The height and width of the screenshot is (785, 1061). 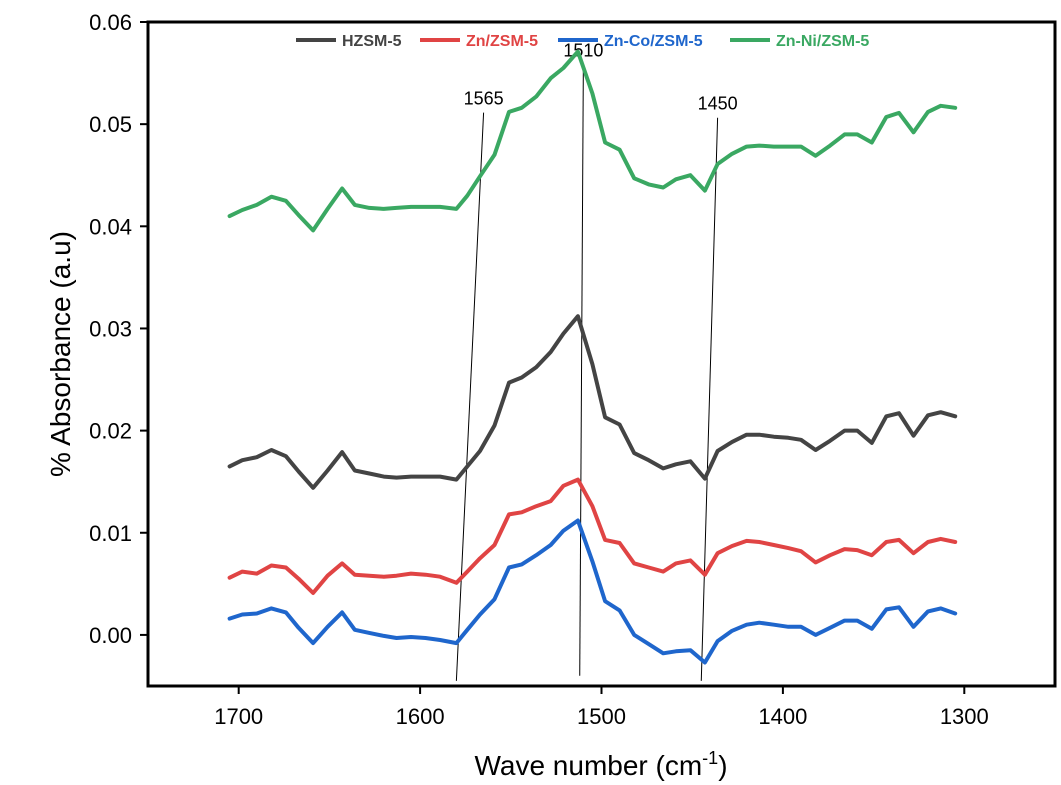 What do you see at coordinates (718, 104) in the screenshot?
I see `annotation-label: 1450` at bounding box center [718, 104].